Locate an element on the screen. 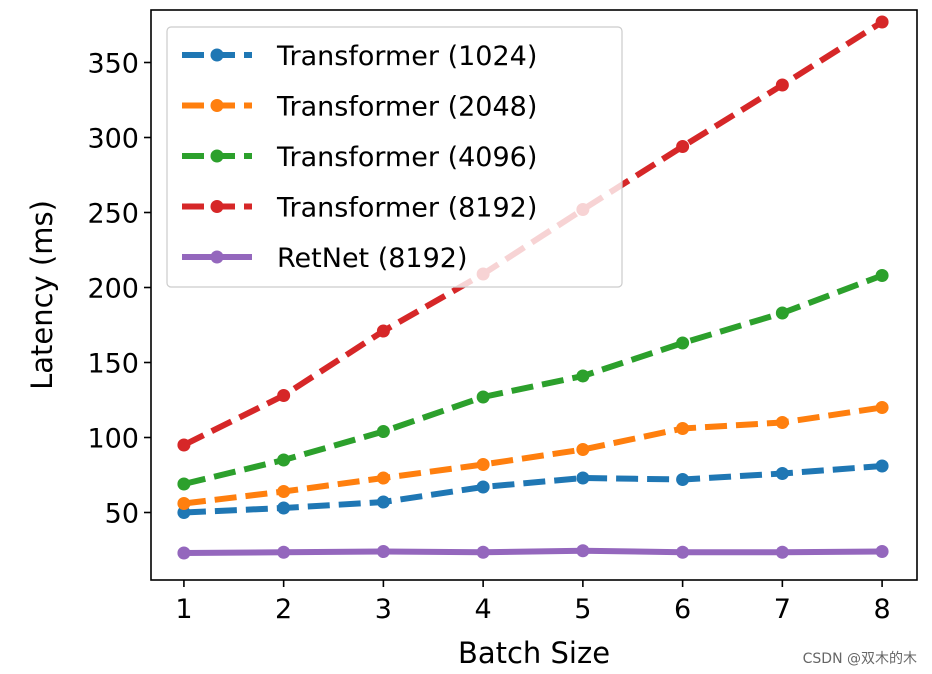 Image resolution: width=932 pixels, height=674 pixels. x-tick-label: 1 is located at coordinates (183, 609).